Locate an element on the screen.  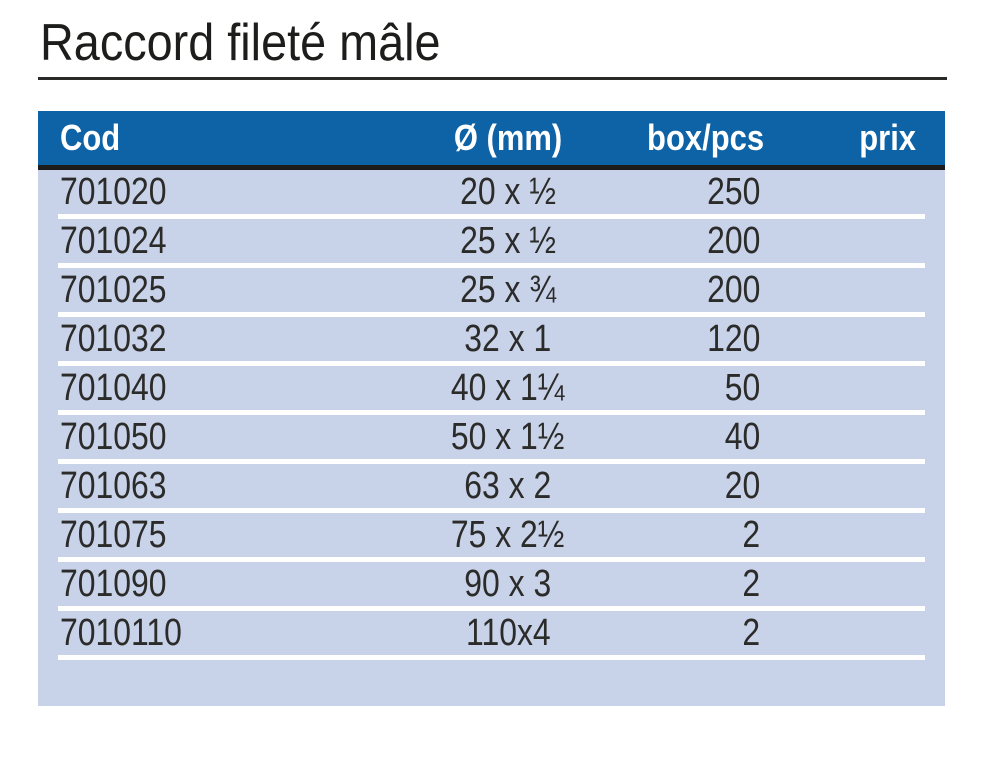
page-title: Raccord fileté mâle is located at coordinates (493, 43).